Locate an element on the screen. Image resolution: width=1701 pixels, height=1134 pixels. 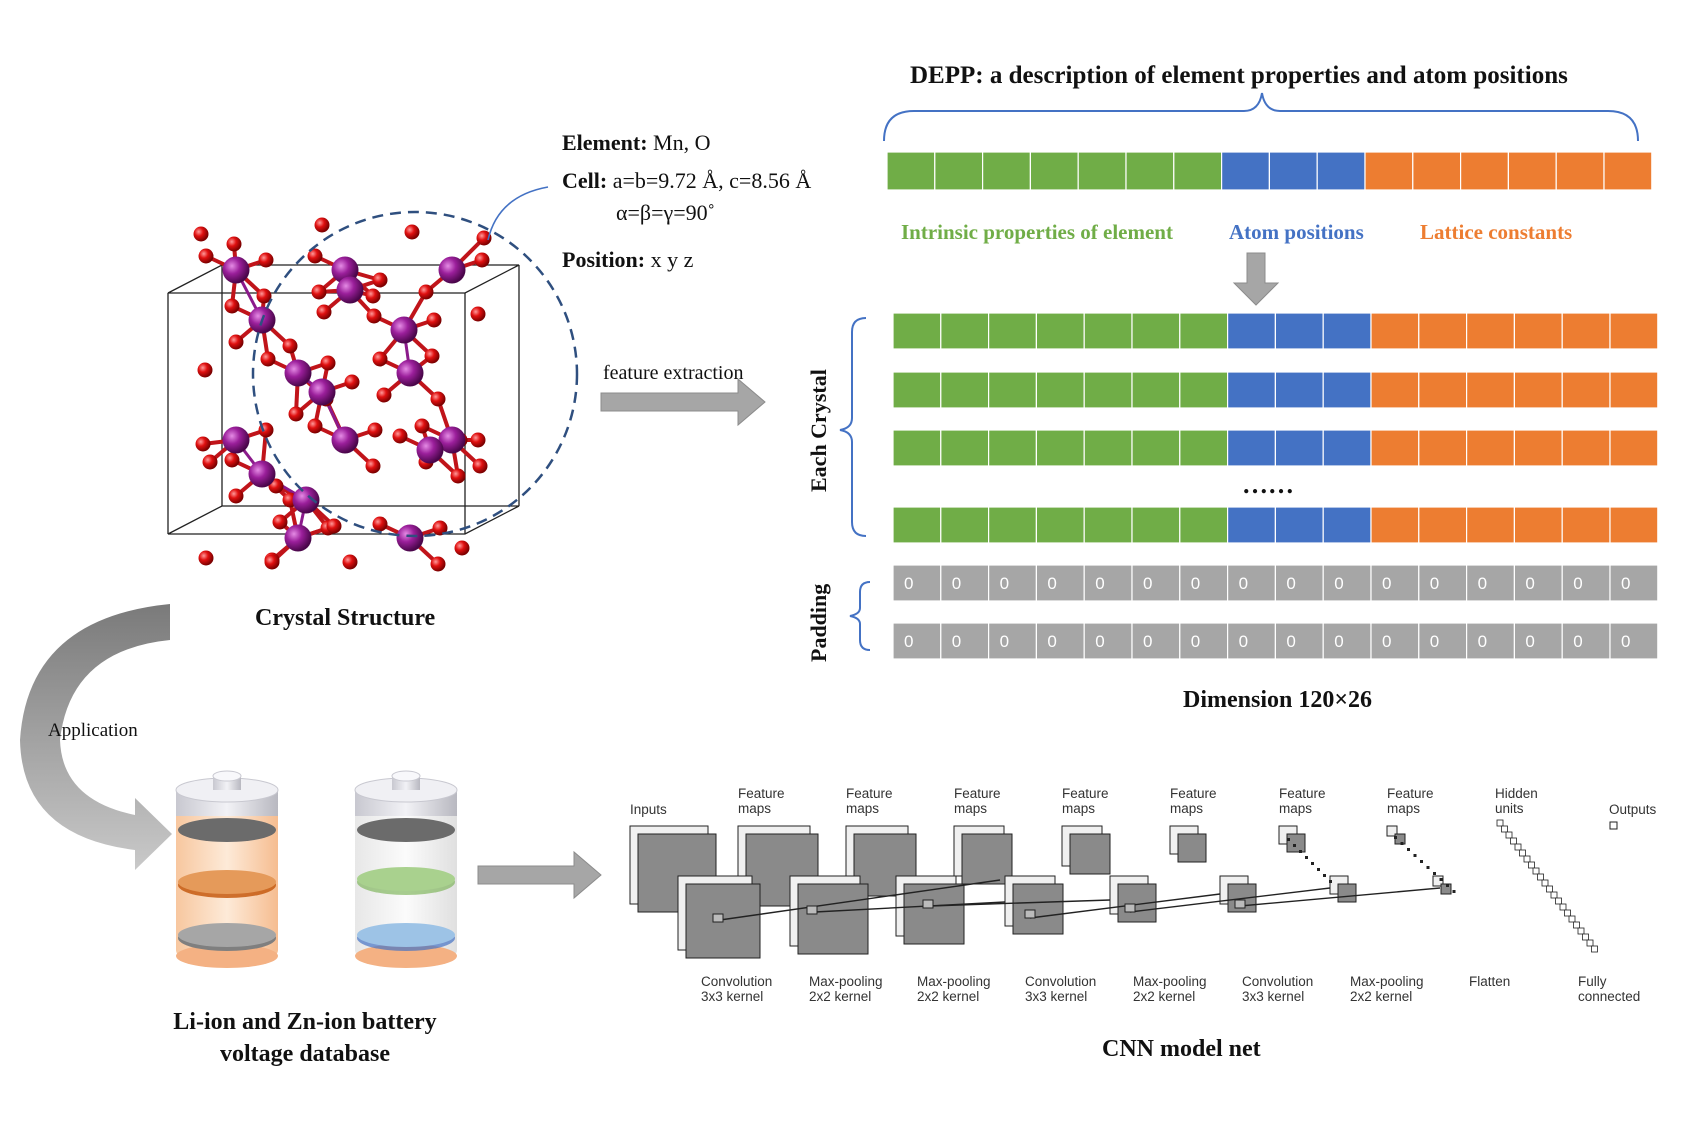
zoom-circle is located at coordinates (415, 374).